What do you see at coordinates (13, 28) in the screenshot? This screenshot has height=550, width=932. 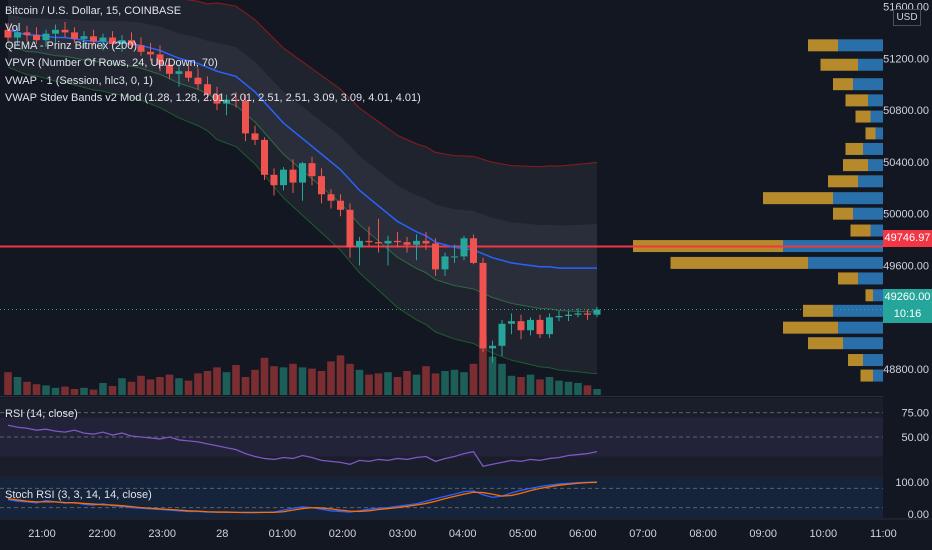 I see `legend-vol: Vol` at bounding box center [13, 28].